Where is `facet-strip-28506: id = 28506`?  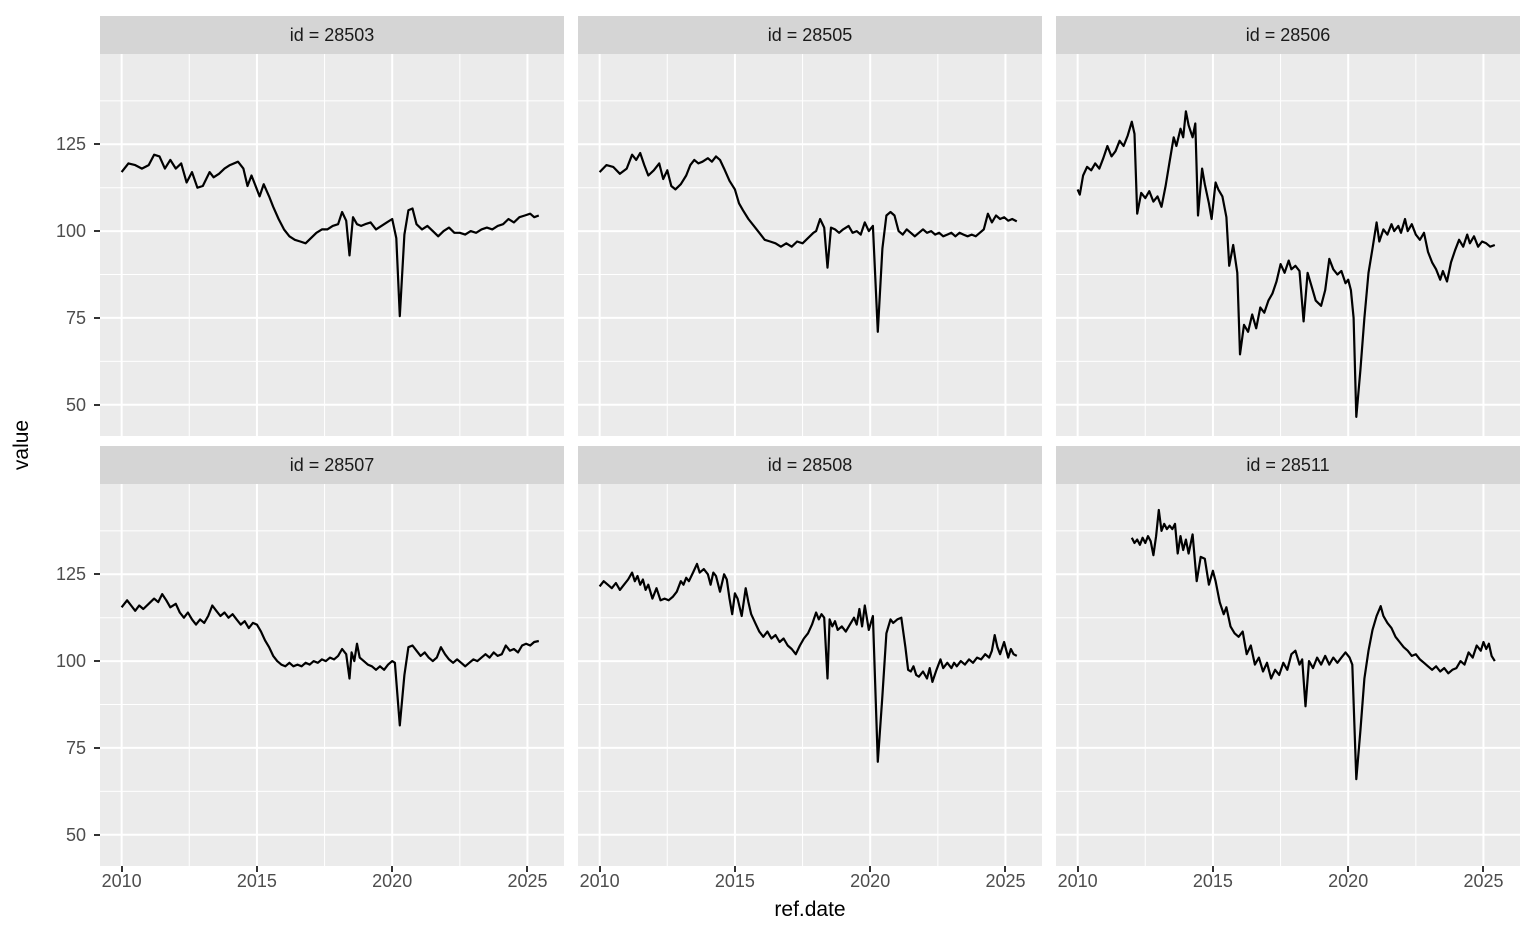 facet-strip-28506: id = 28506 is located at coordinates (1288, 35).